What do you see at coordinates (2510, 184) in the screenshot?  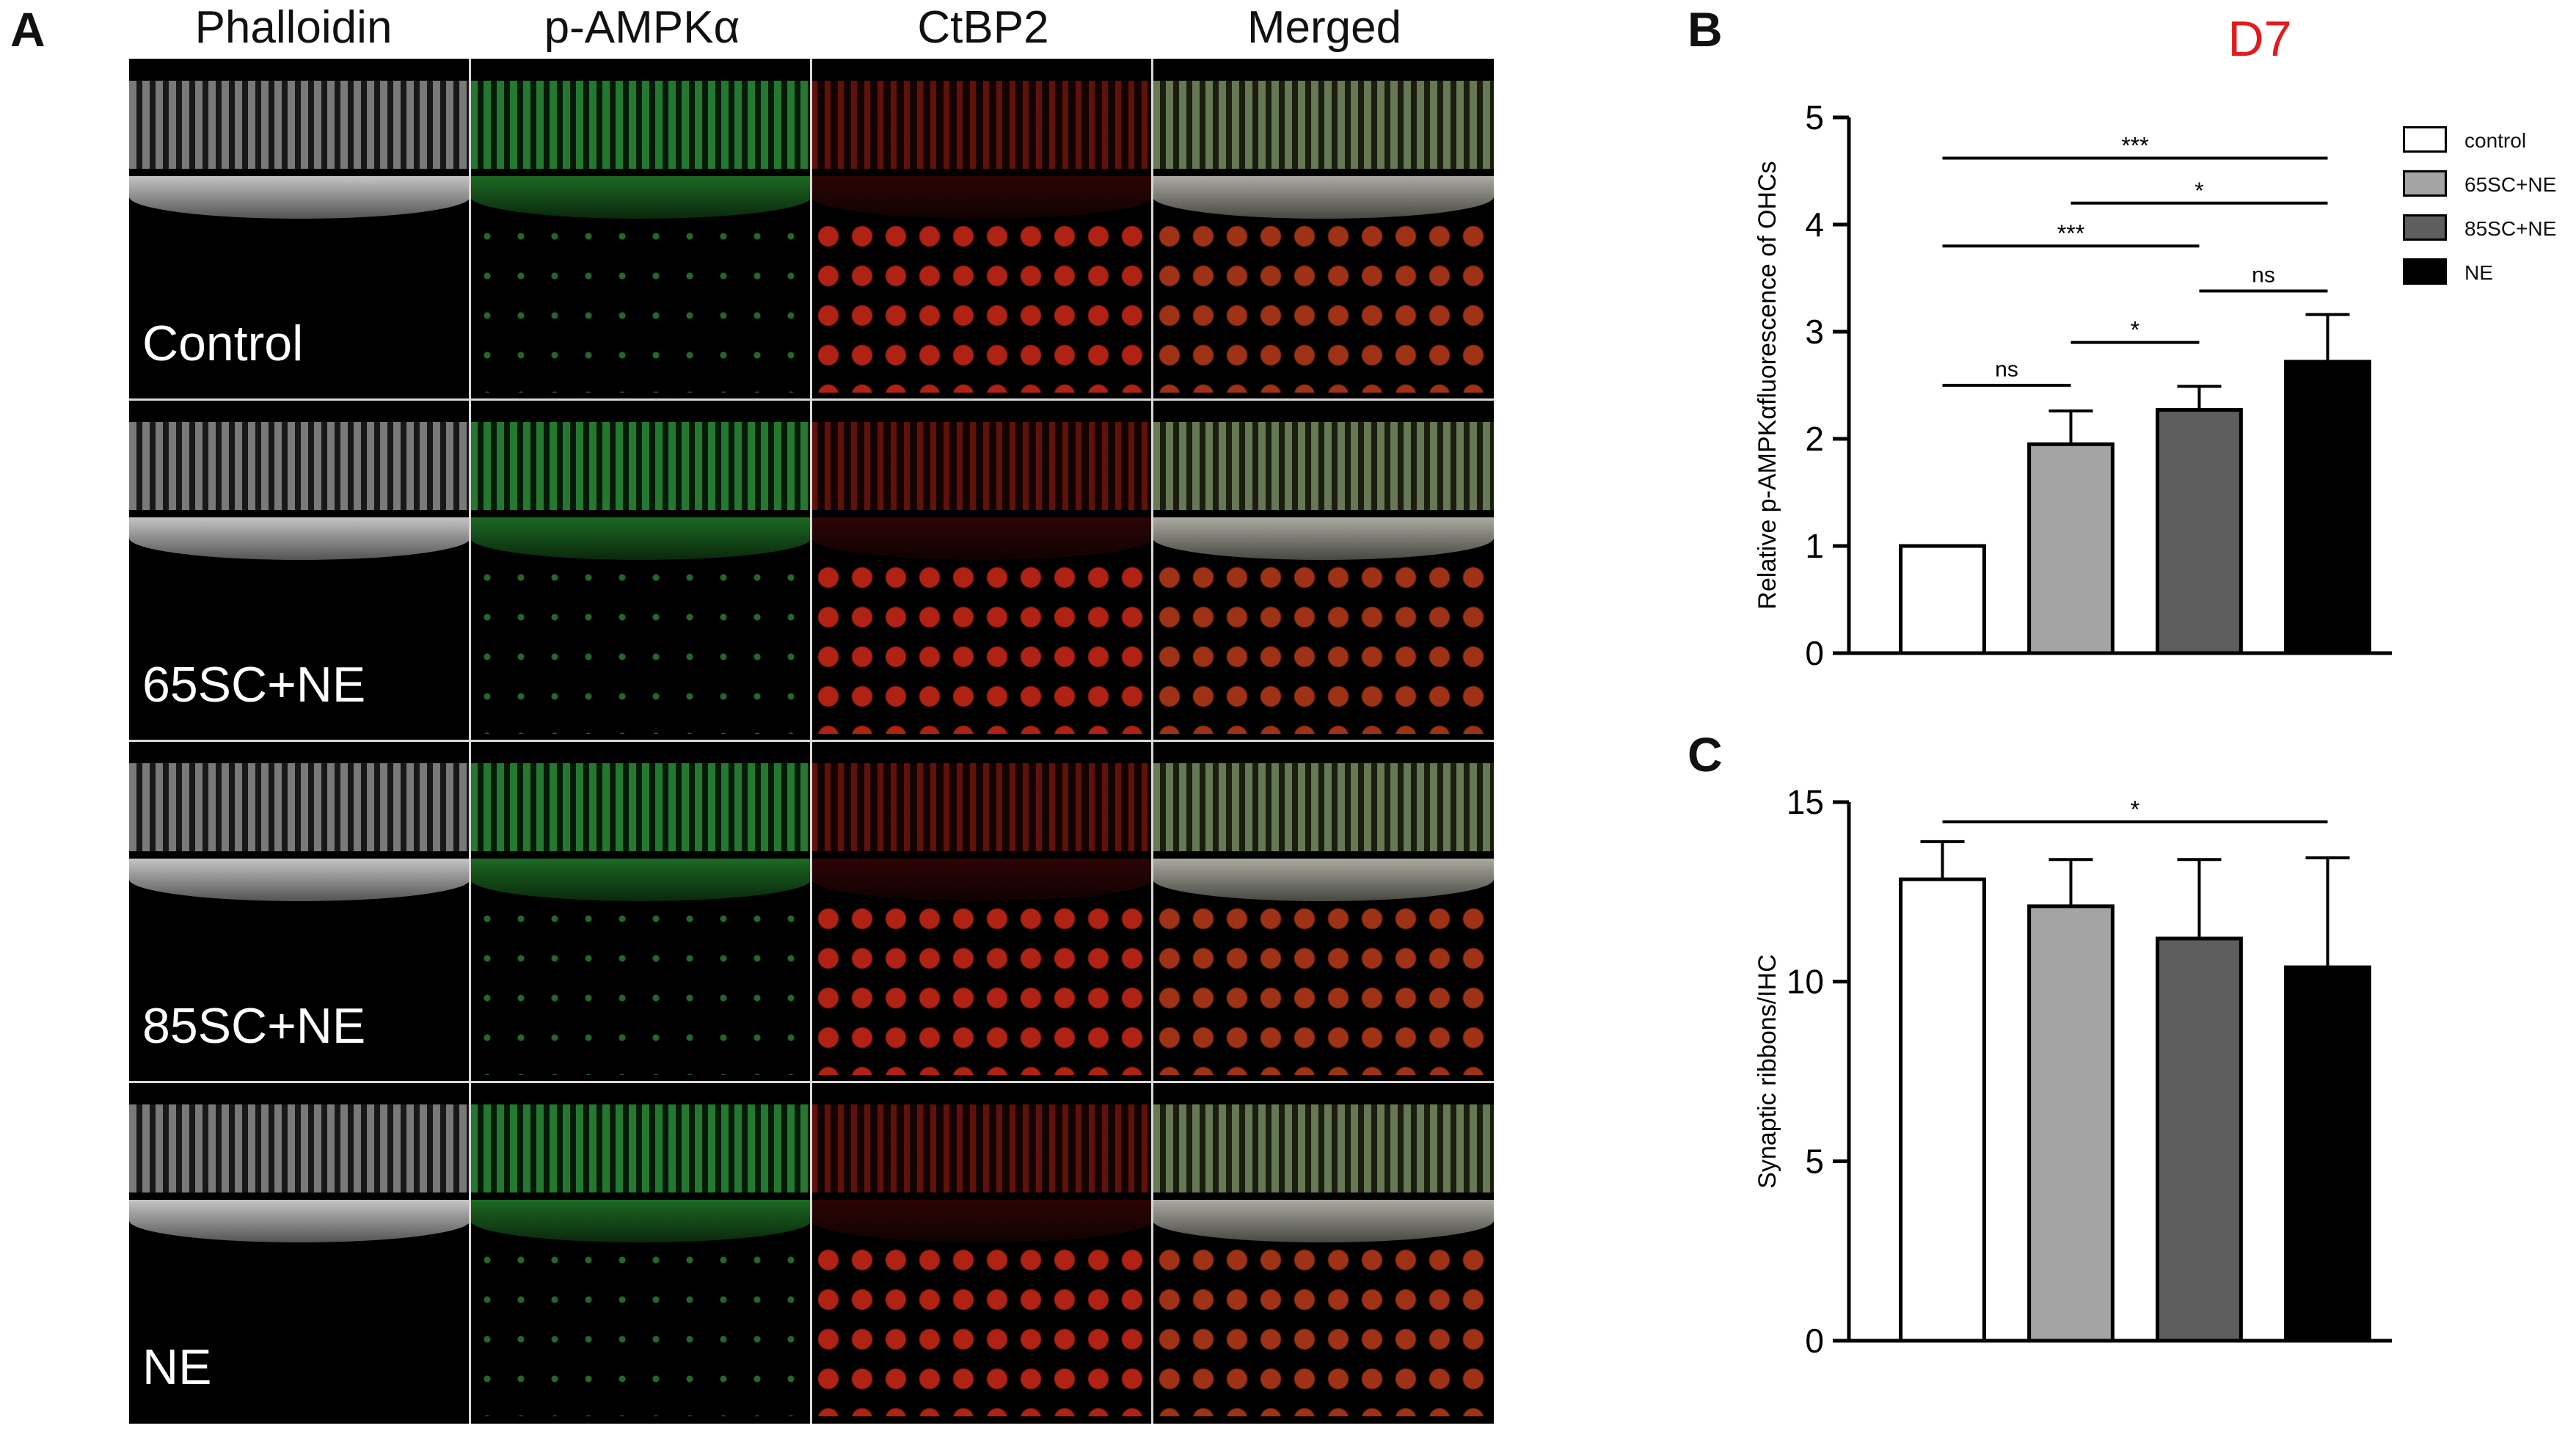 I see `legend-label: 65SC+NE` at bounding box center [2510, 184].